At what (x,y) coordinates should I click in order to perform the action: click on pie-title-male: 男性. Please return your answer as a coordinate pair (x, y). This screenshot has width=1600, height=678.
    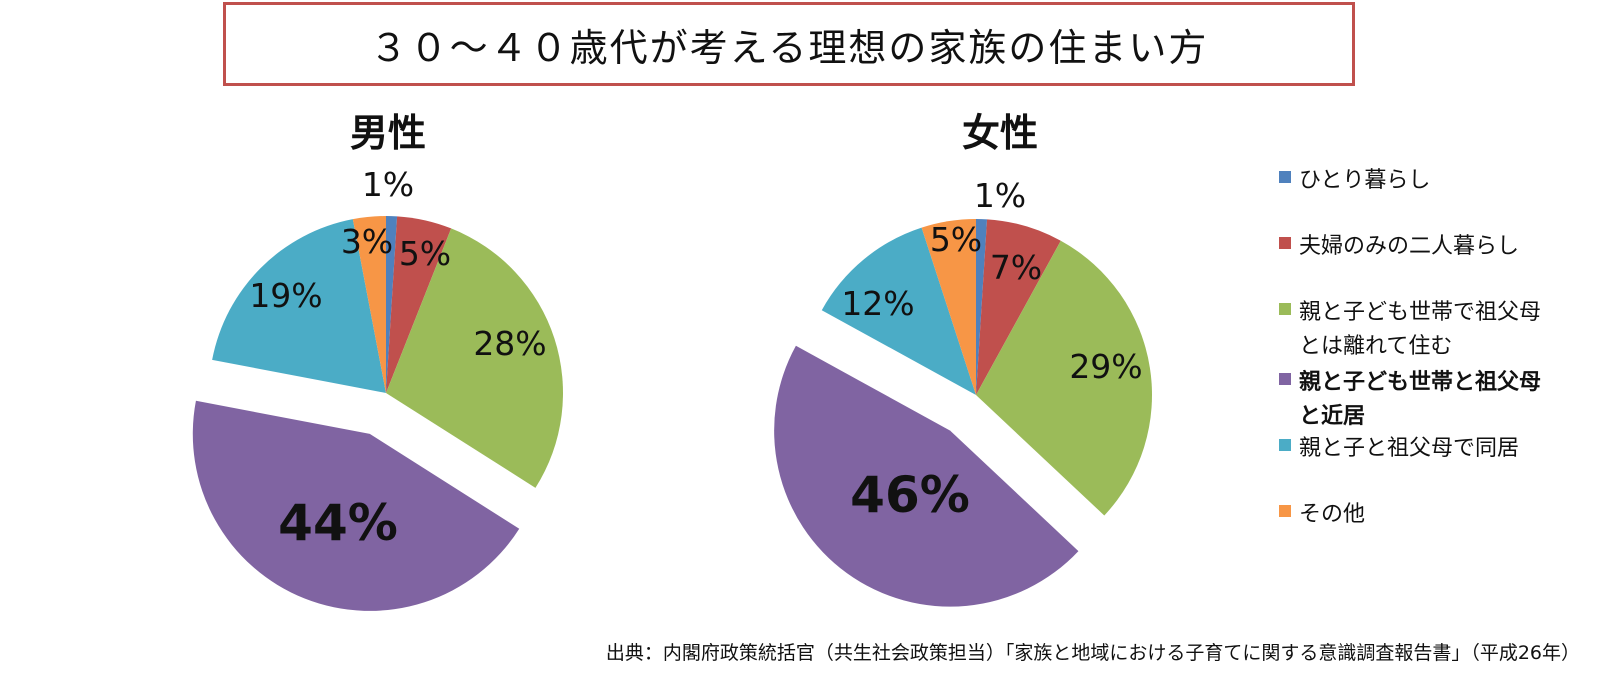
    Looking at the image, I should click on (388, 133).